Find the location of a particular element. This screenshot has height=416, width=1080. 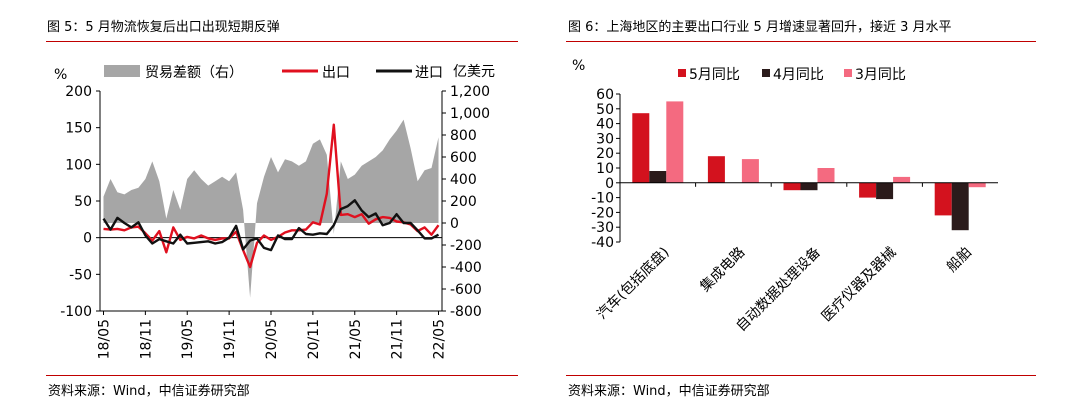

x-tick-label: 21/05 is located at coordinates (356, 339).